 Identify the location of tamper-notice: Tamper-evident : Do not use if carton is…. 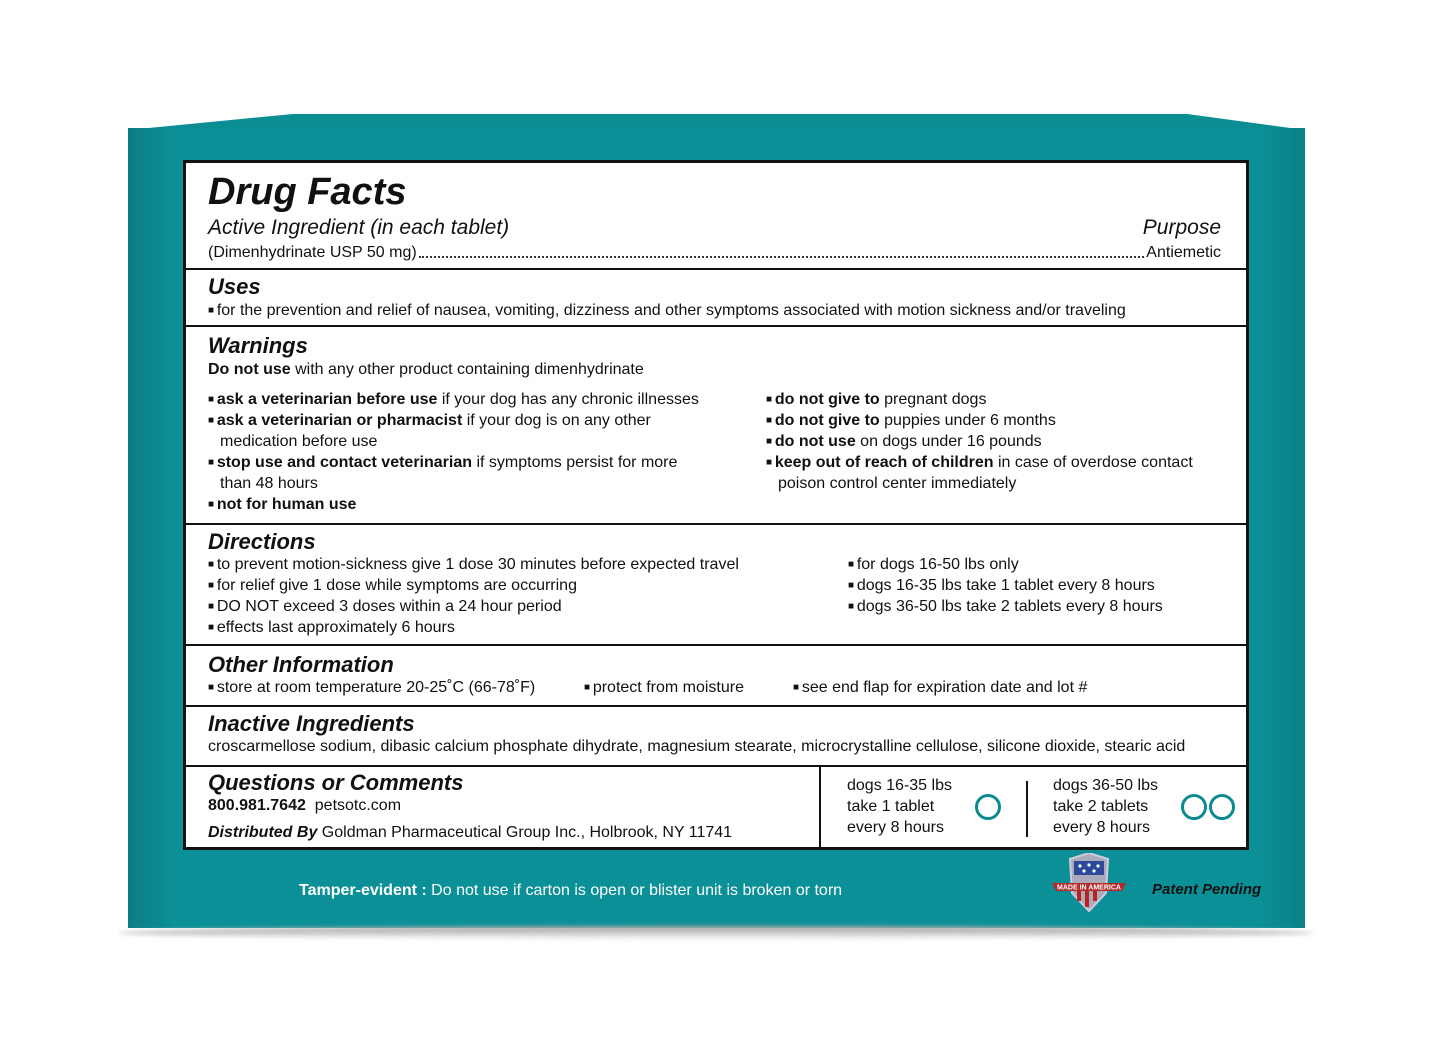
(570, 891).